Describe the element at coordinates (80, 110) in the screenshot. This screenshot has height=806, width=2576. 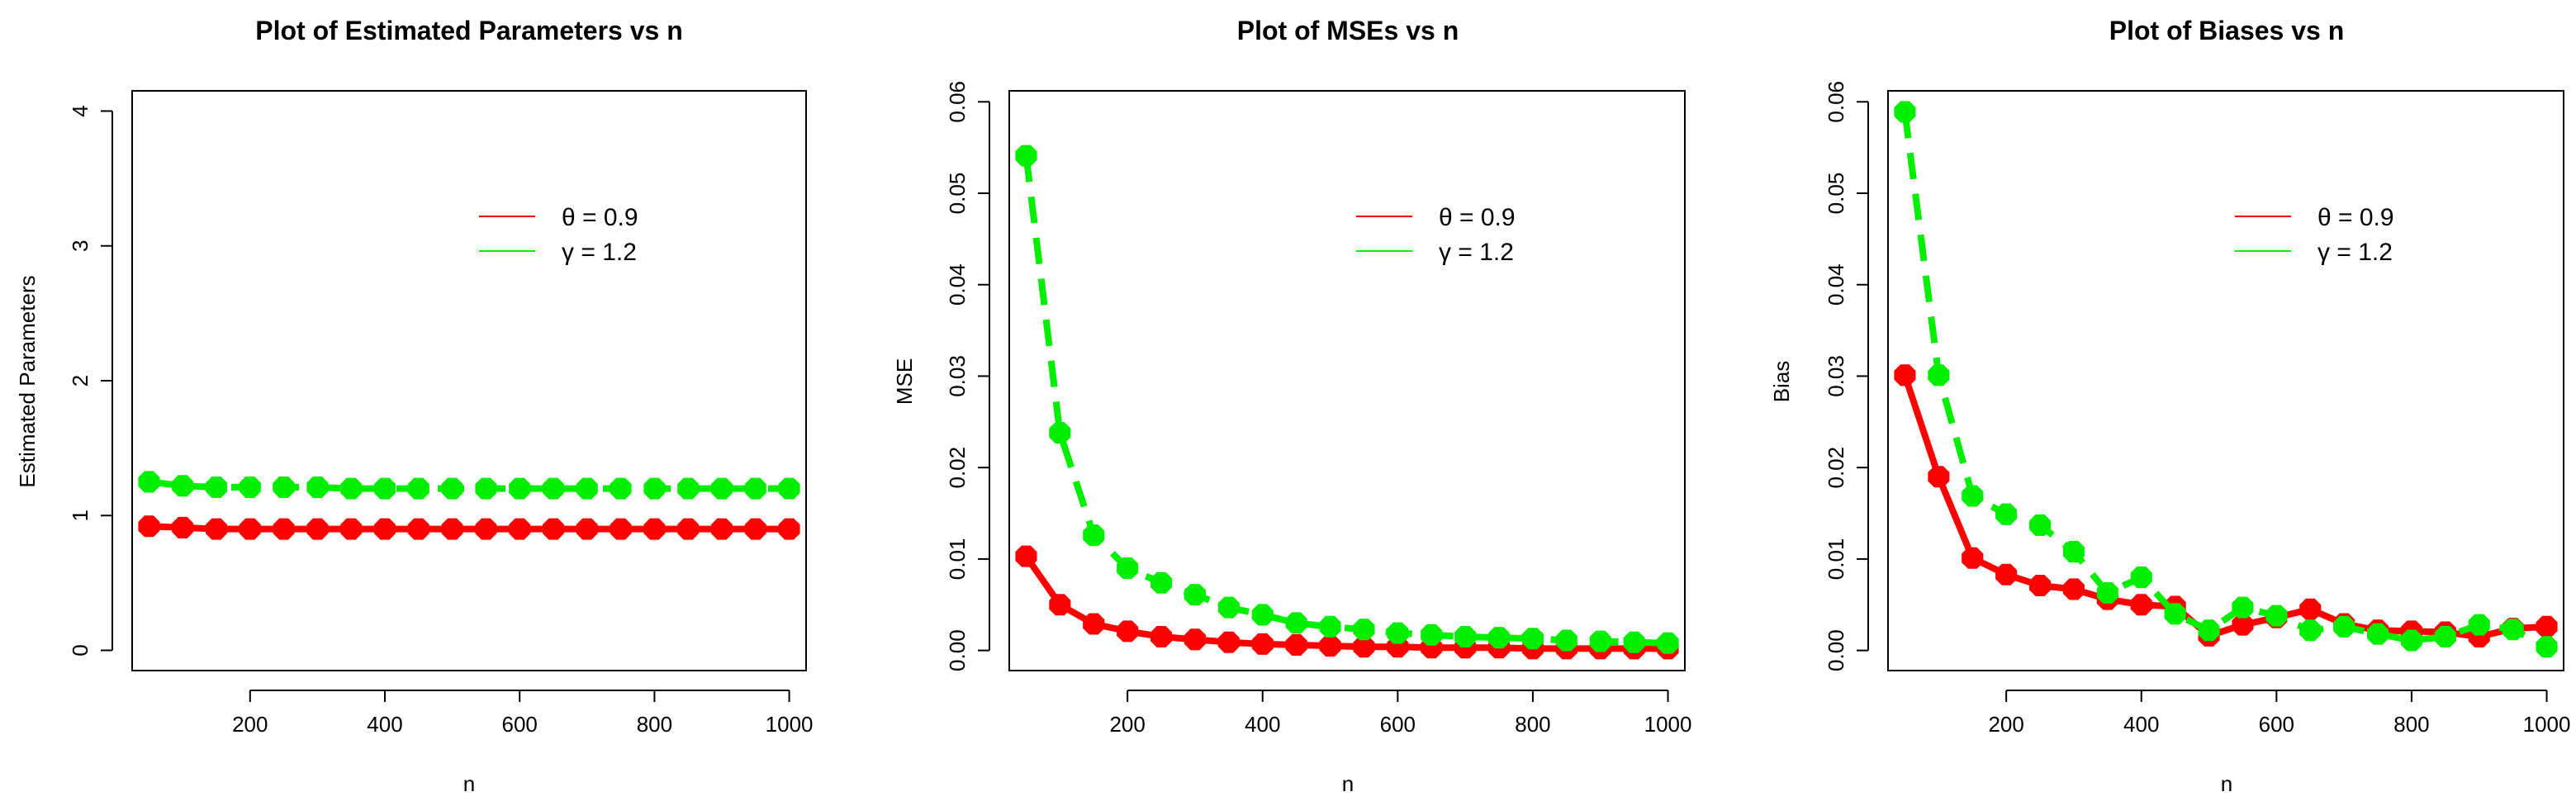
I see `y-tick-label: 4` at that location.